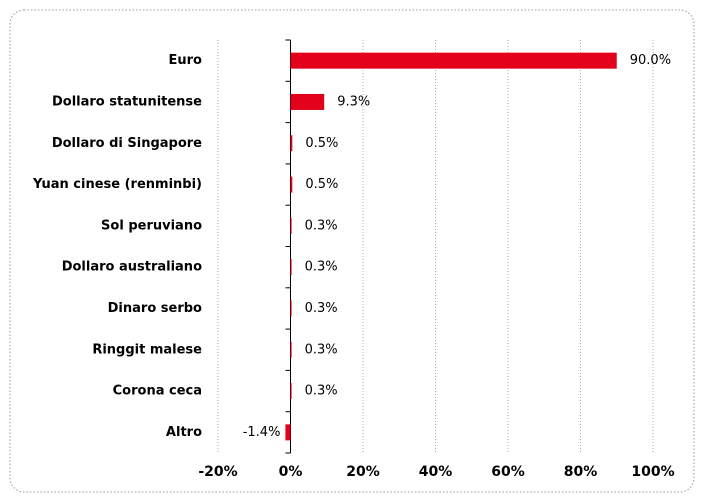 Image resolution: width=701 pixels, height=503 pixels. What do you see at coordinates (155, 308) in the screenshot?
I see `category-label: Dinaro serbo` at bounding box center [155, 308].